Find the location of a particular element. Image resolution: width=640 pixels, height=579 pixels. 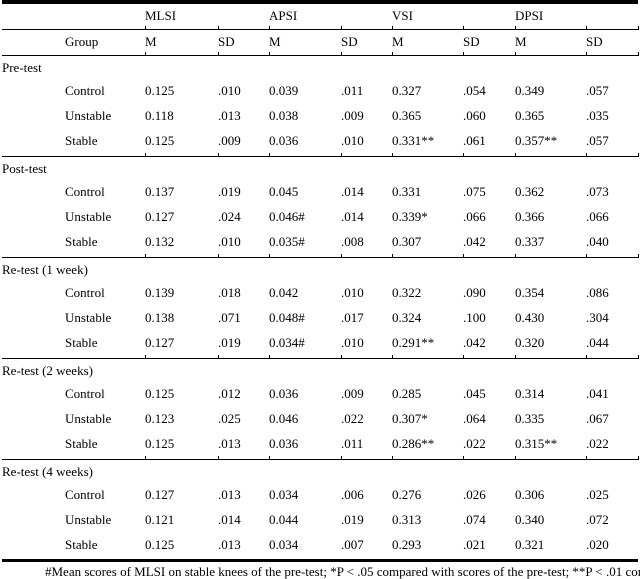

value-cell: 0.048# is located at coordinates (287, 317).